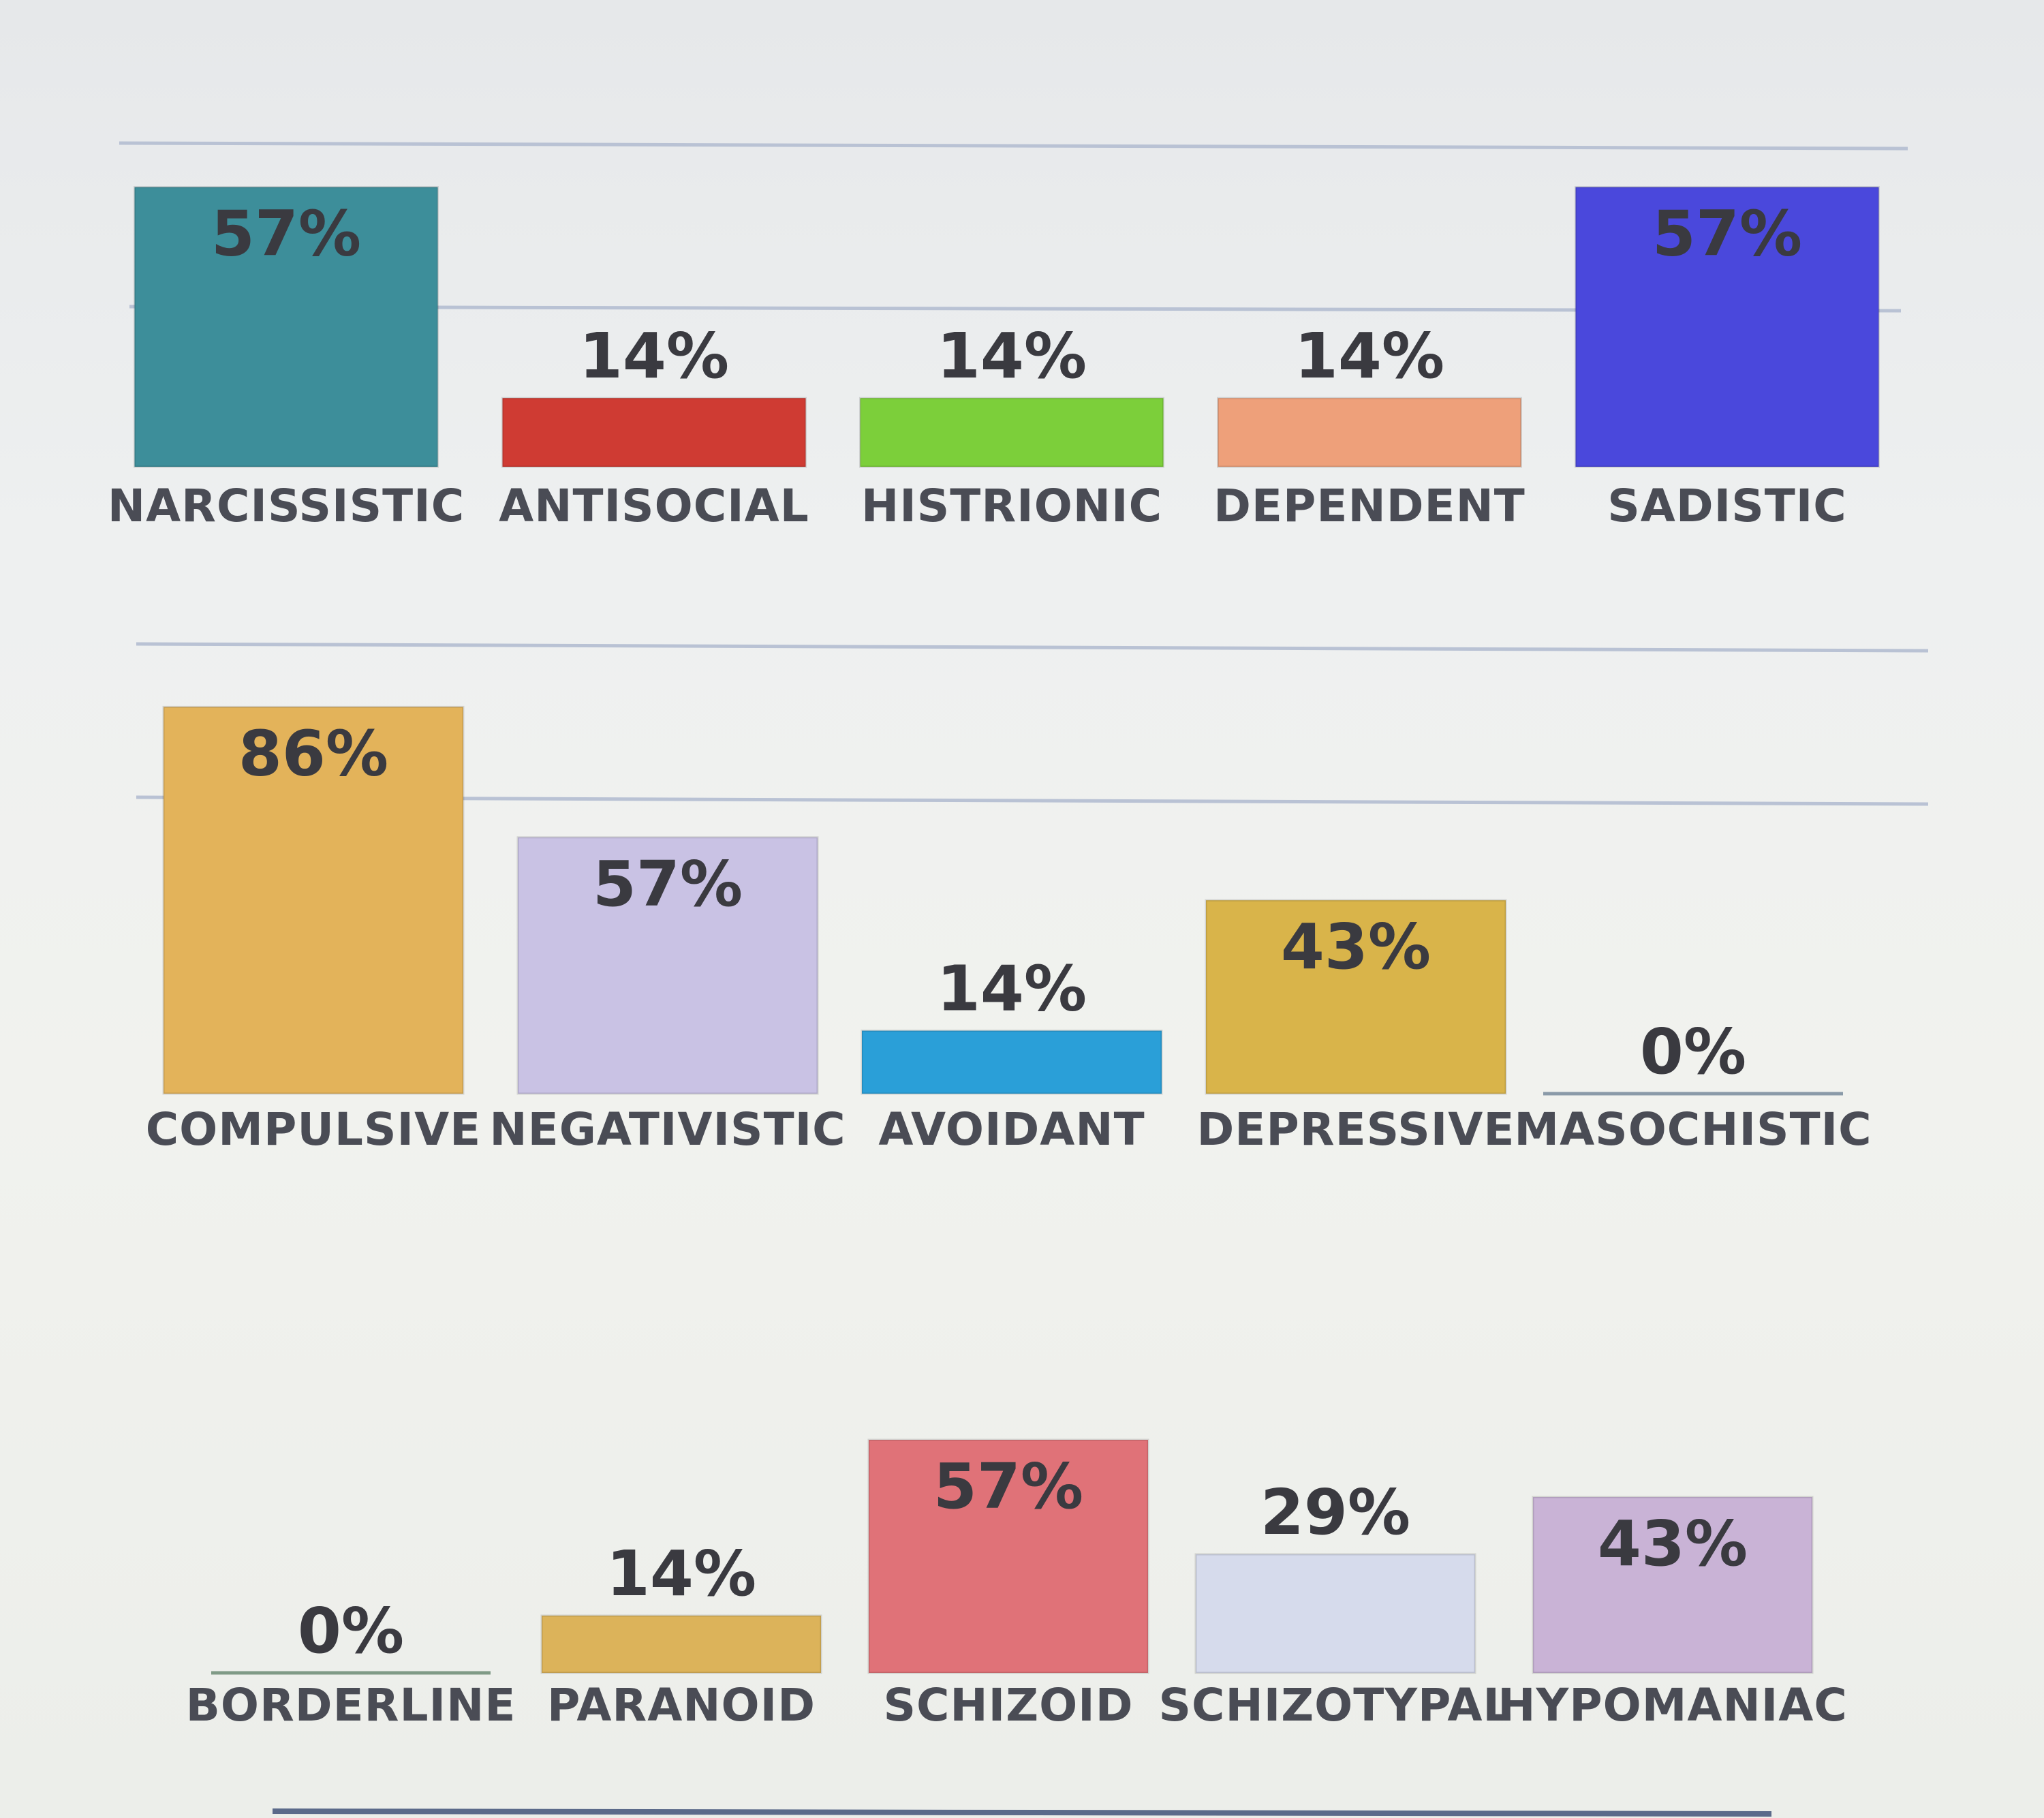  What do you see at coordinates (1008, 1556) in the screenshot?
I see `bar-schizoid` at bounding box center [1008, 1556].